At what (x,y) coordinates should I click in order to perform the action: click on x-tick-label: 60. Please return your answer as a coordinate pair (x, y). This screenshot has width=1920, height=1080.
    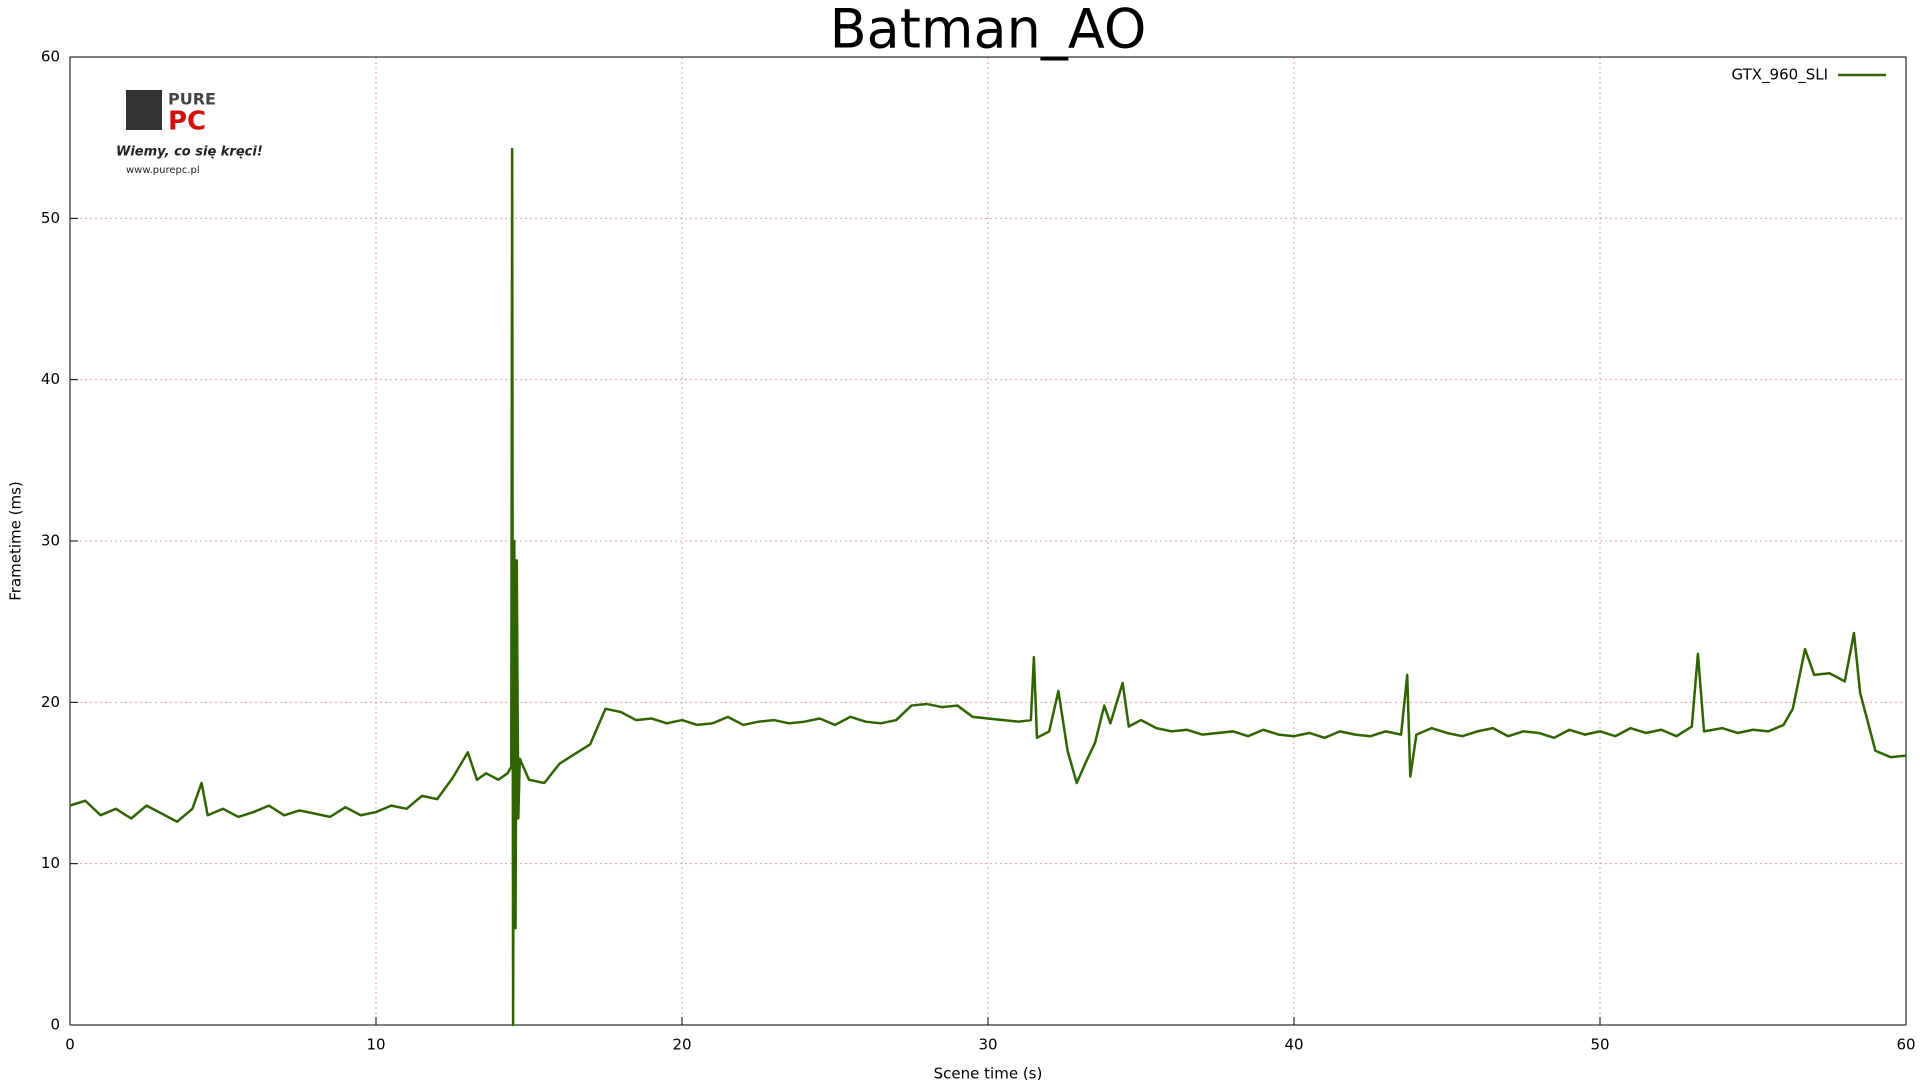
    Looking at the image, I should click on (1905, 1045).